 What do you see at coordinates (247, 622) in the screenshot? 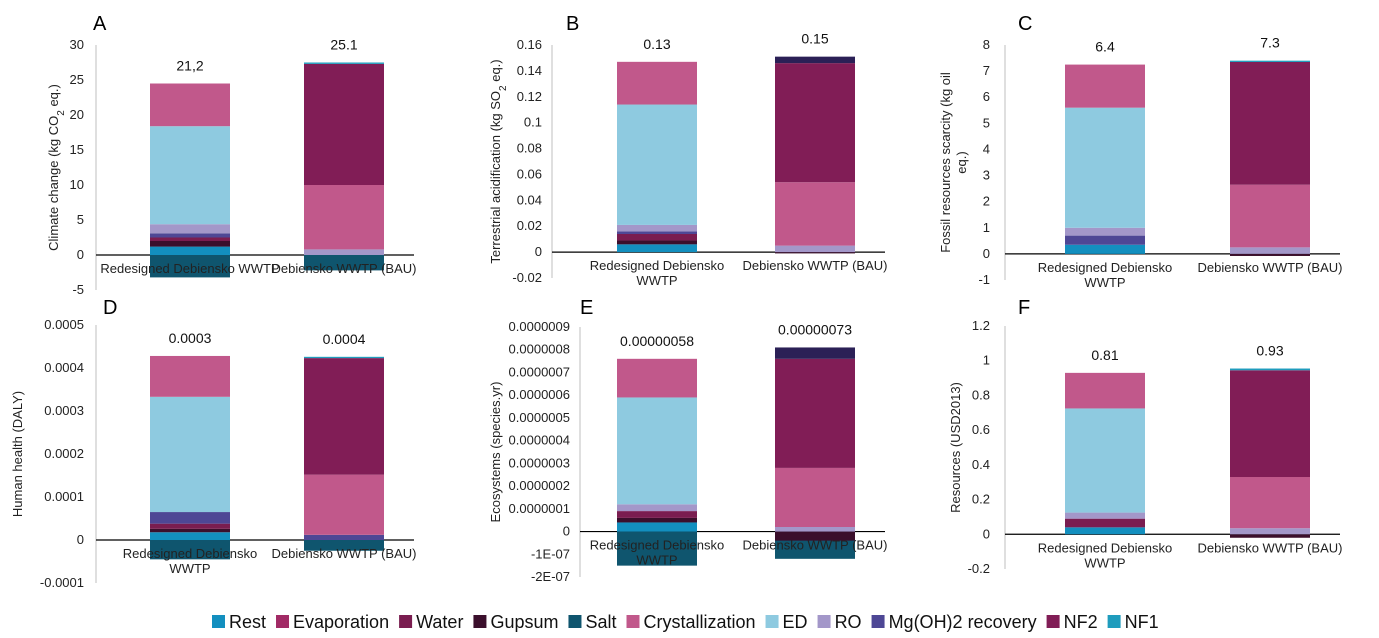
I see `legend-label: Rest` at bounding box center [247, 622].